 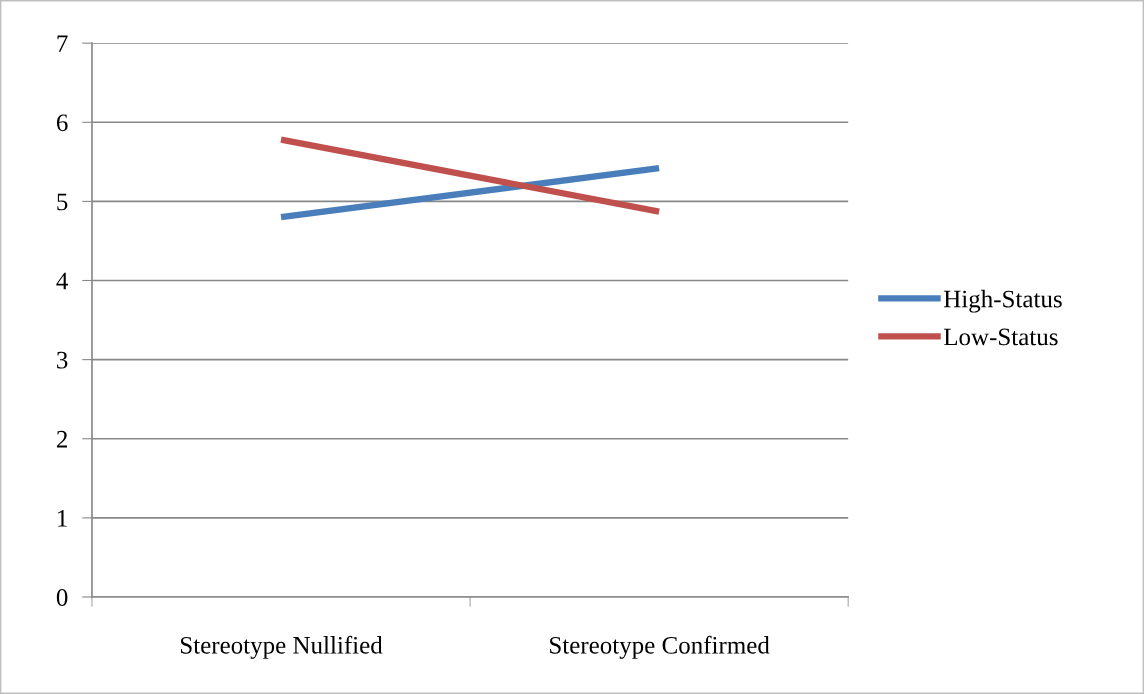 What do you see at coordinates (61, 439) in the screenshot?
I see `y-tick-label: 2` at bounding box center [61, 439].